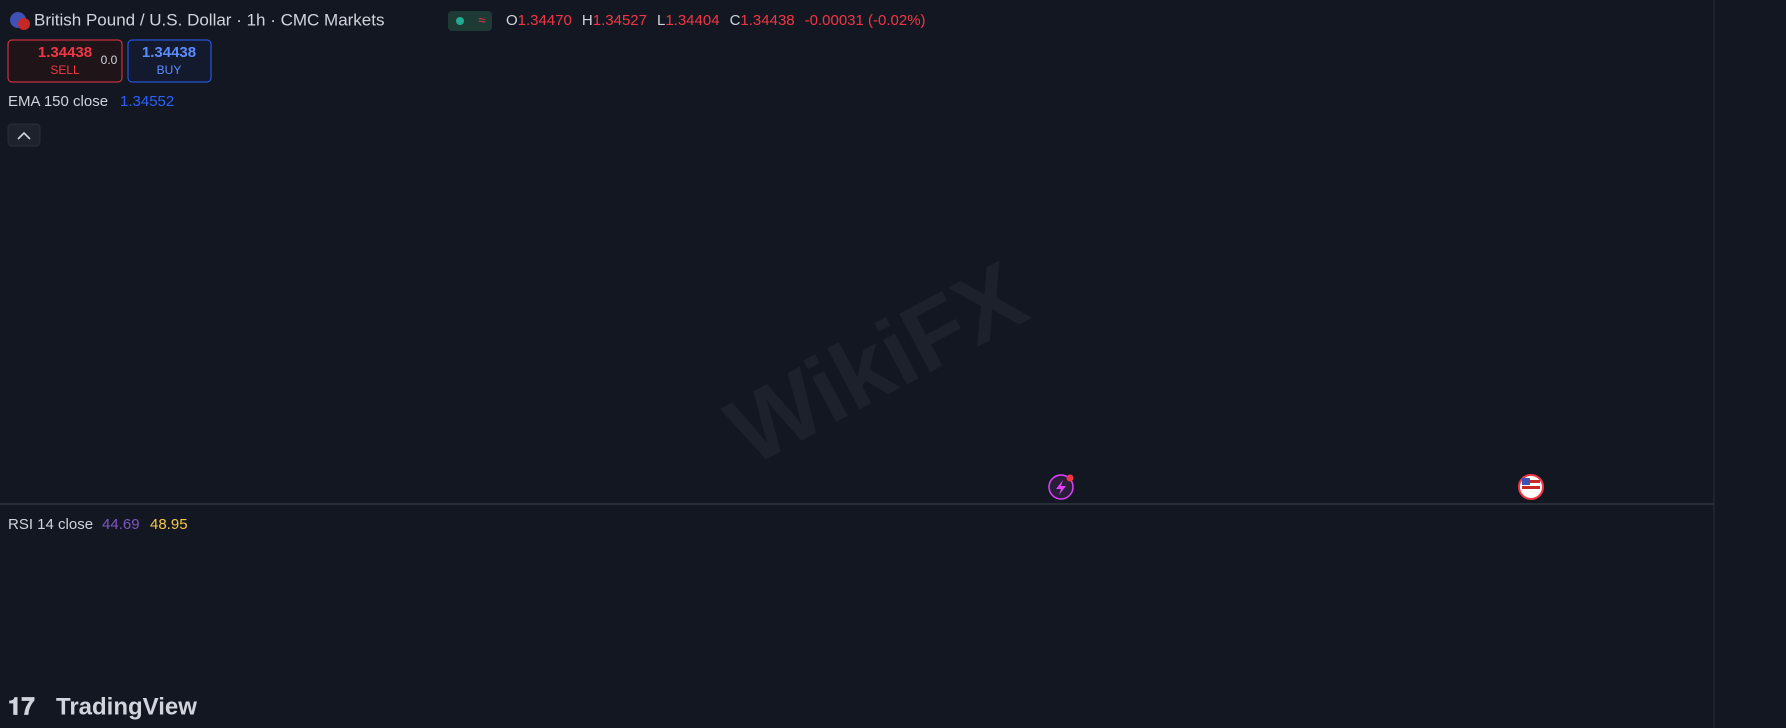 Image resolution: width=1786 pixels, height=728 pixels. Describe the element at coordinates (147, 101) in the screenshot. I see `ema-legend-value: 1.34552` at that location.